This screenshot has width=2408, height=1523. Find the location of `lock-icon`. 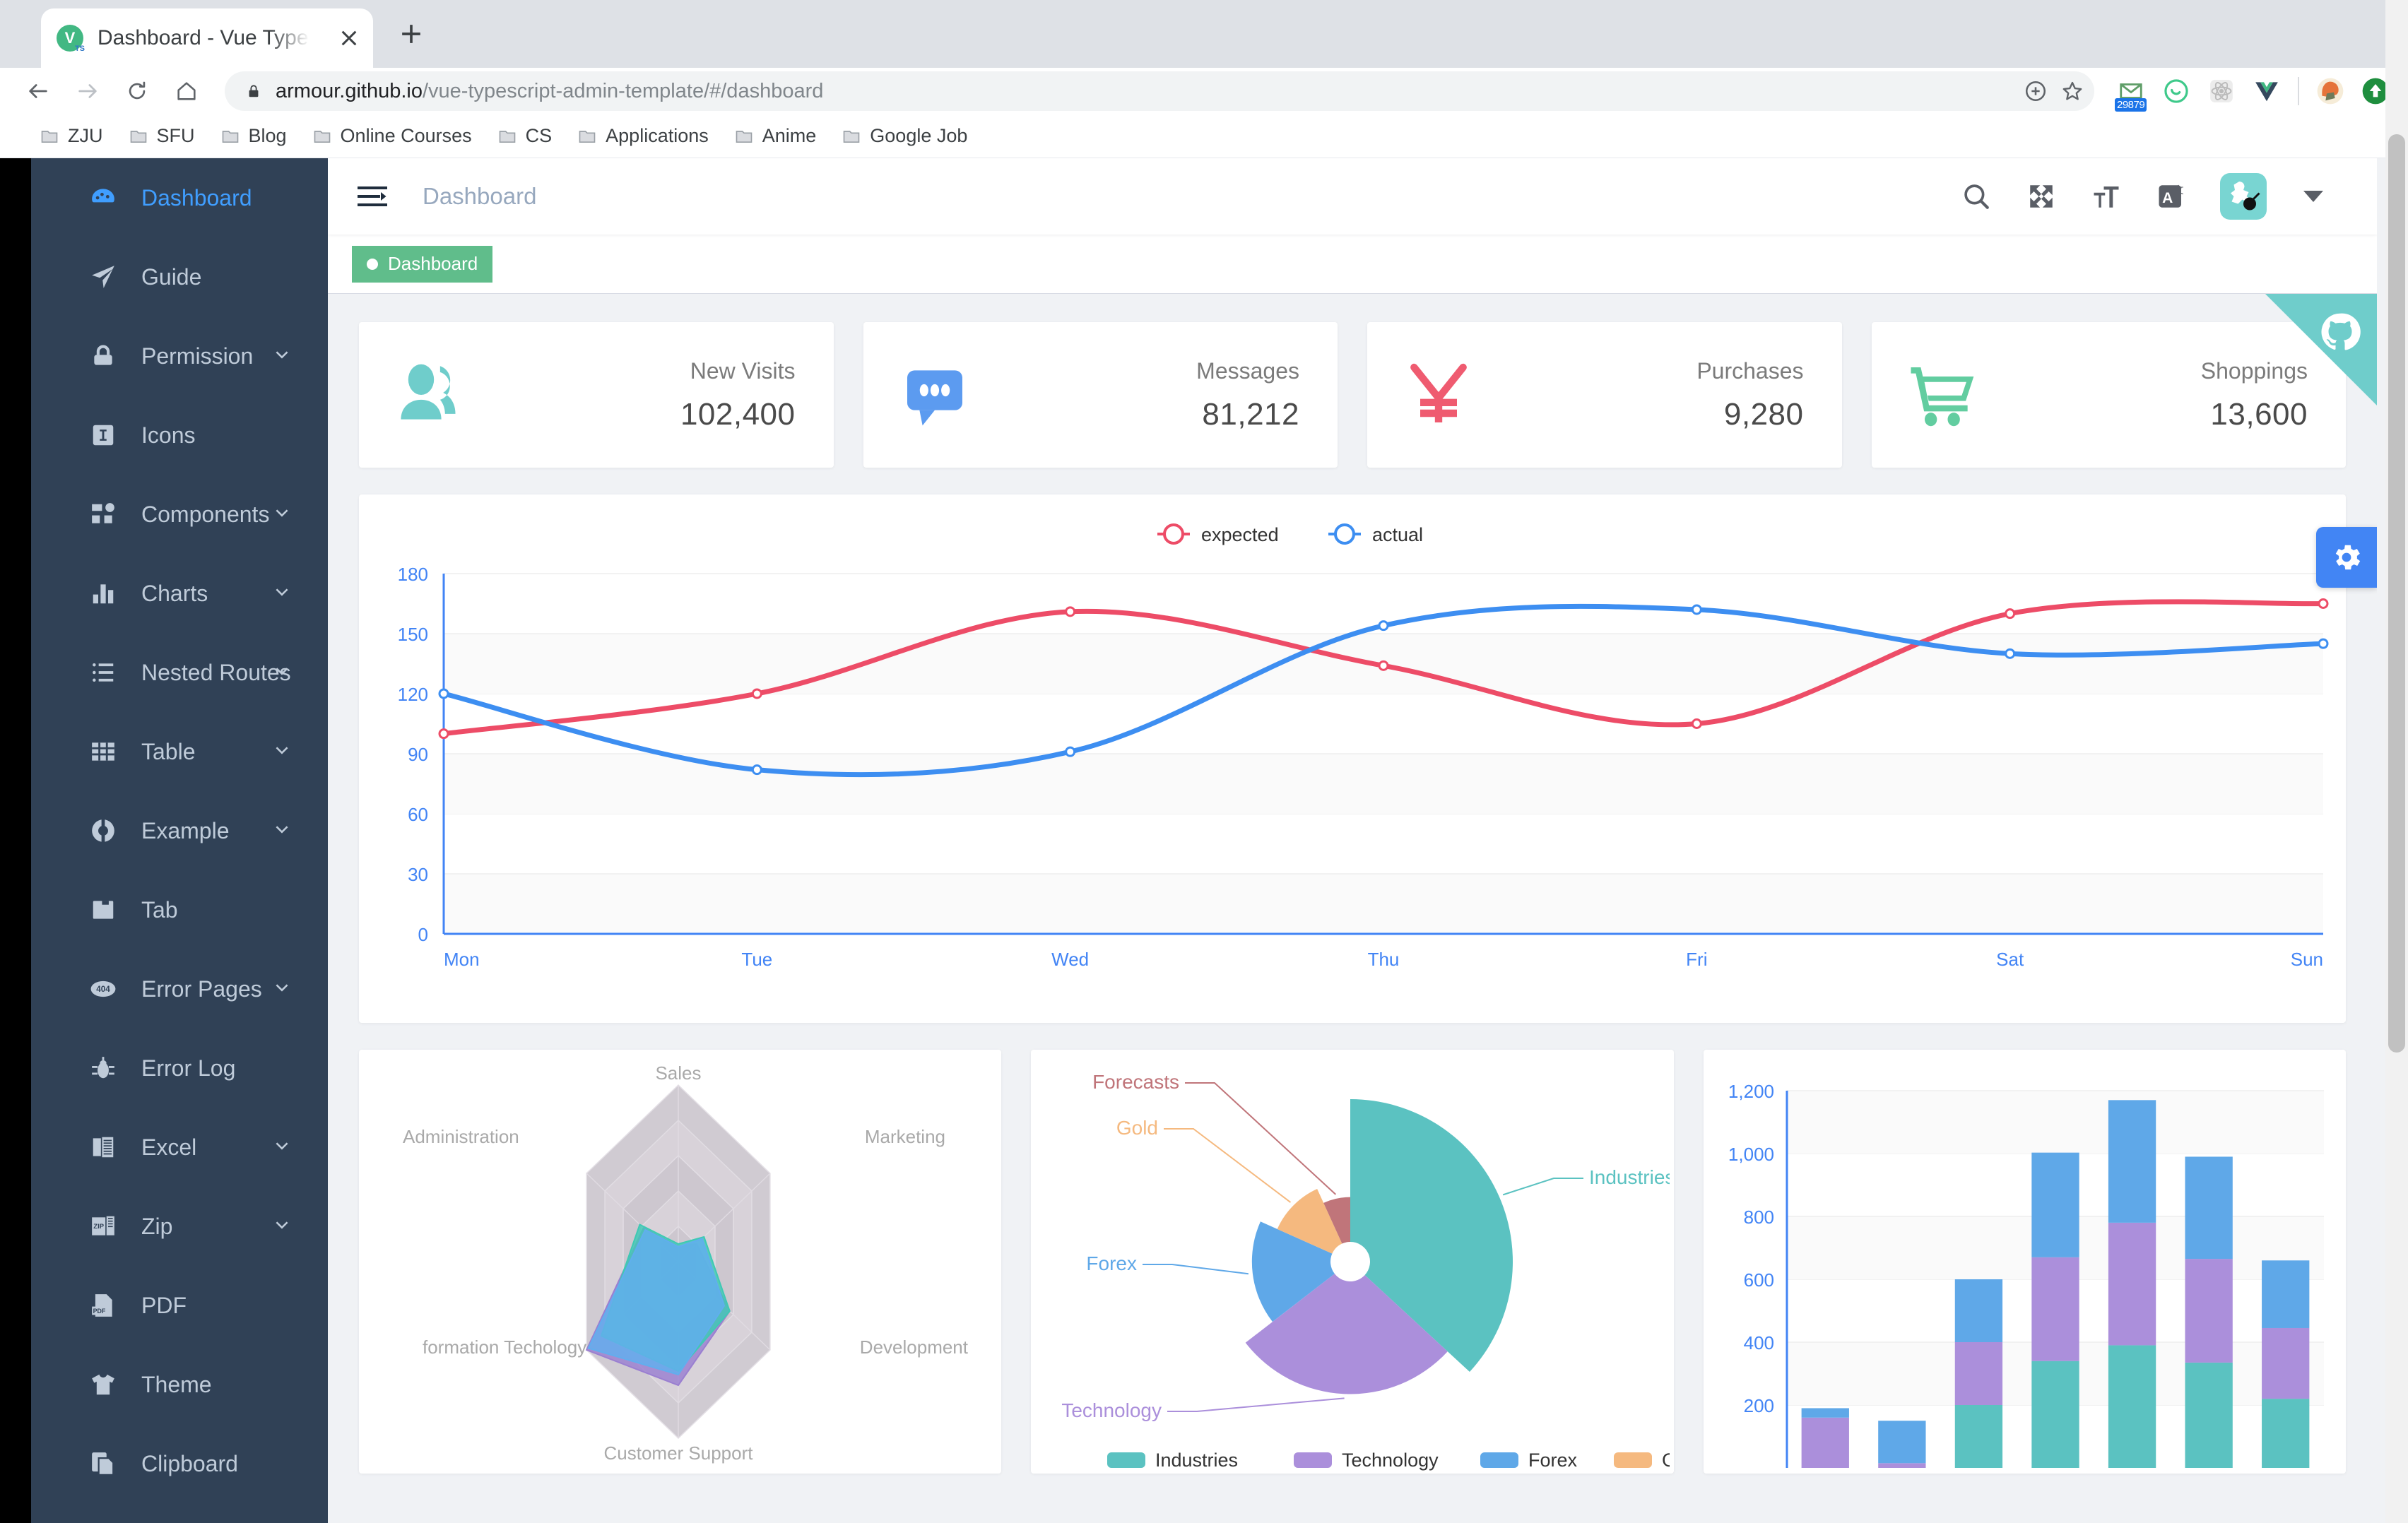

lock-icon is located at coordinates (254, 91).